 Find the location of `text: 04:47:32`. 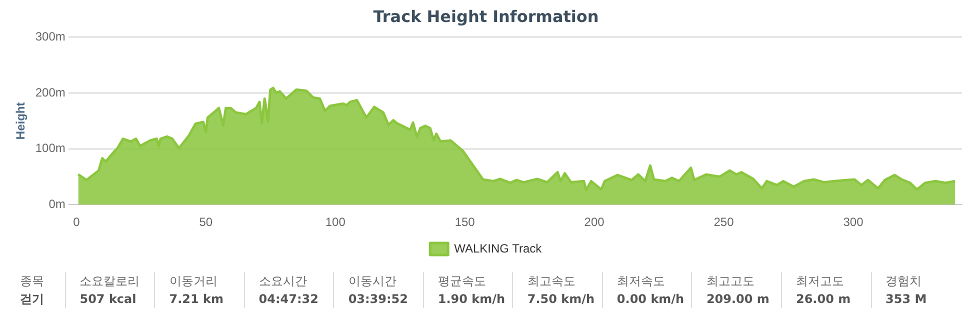

text: 04:47:32 is located at coordinates (289, 299).